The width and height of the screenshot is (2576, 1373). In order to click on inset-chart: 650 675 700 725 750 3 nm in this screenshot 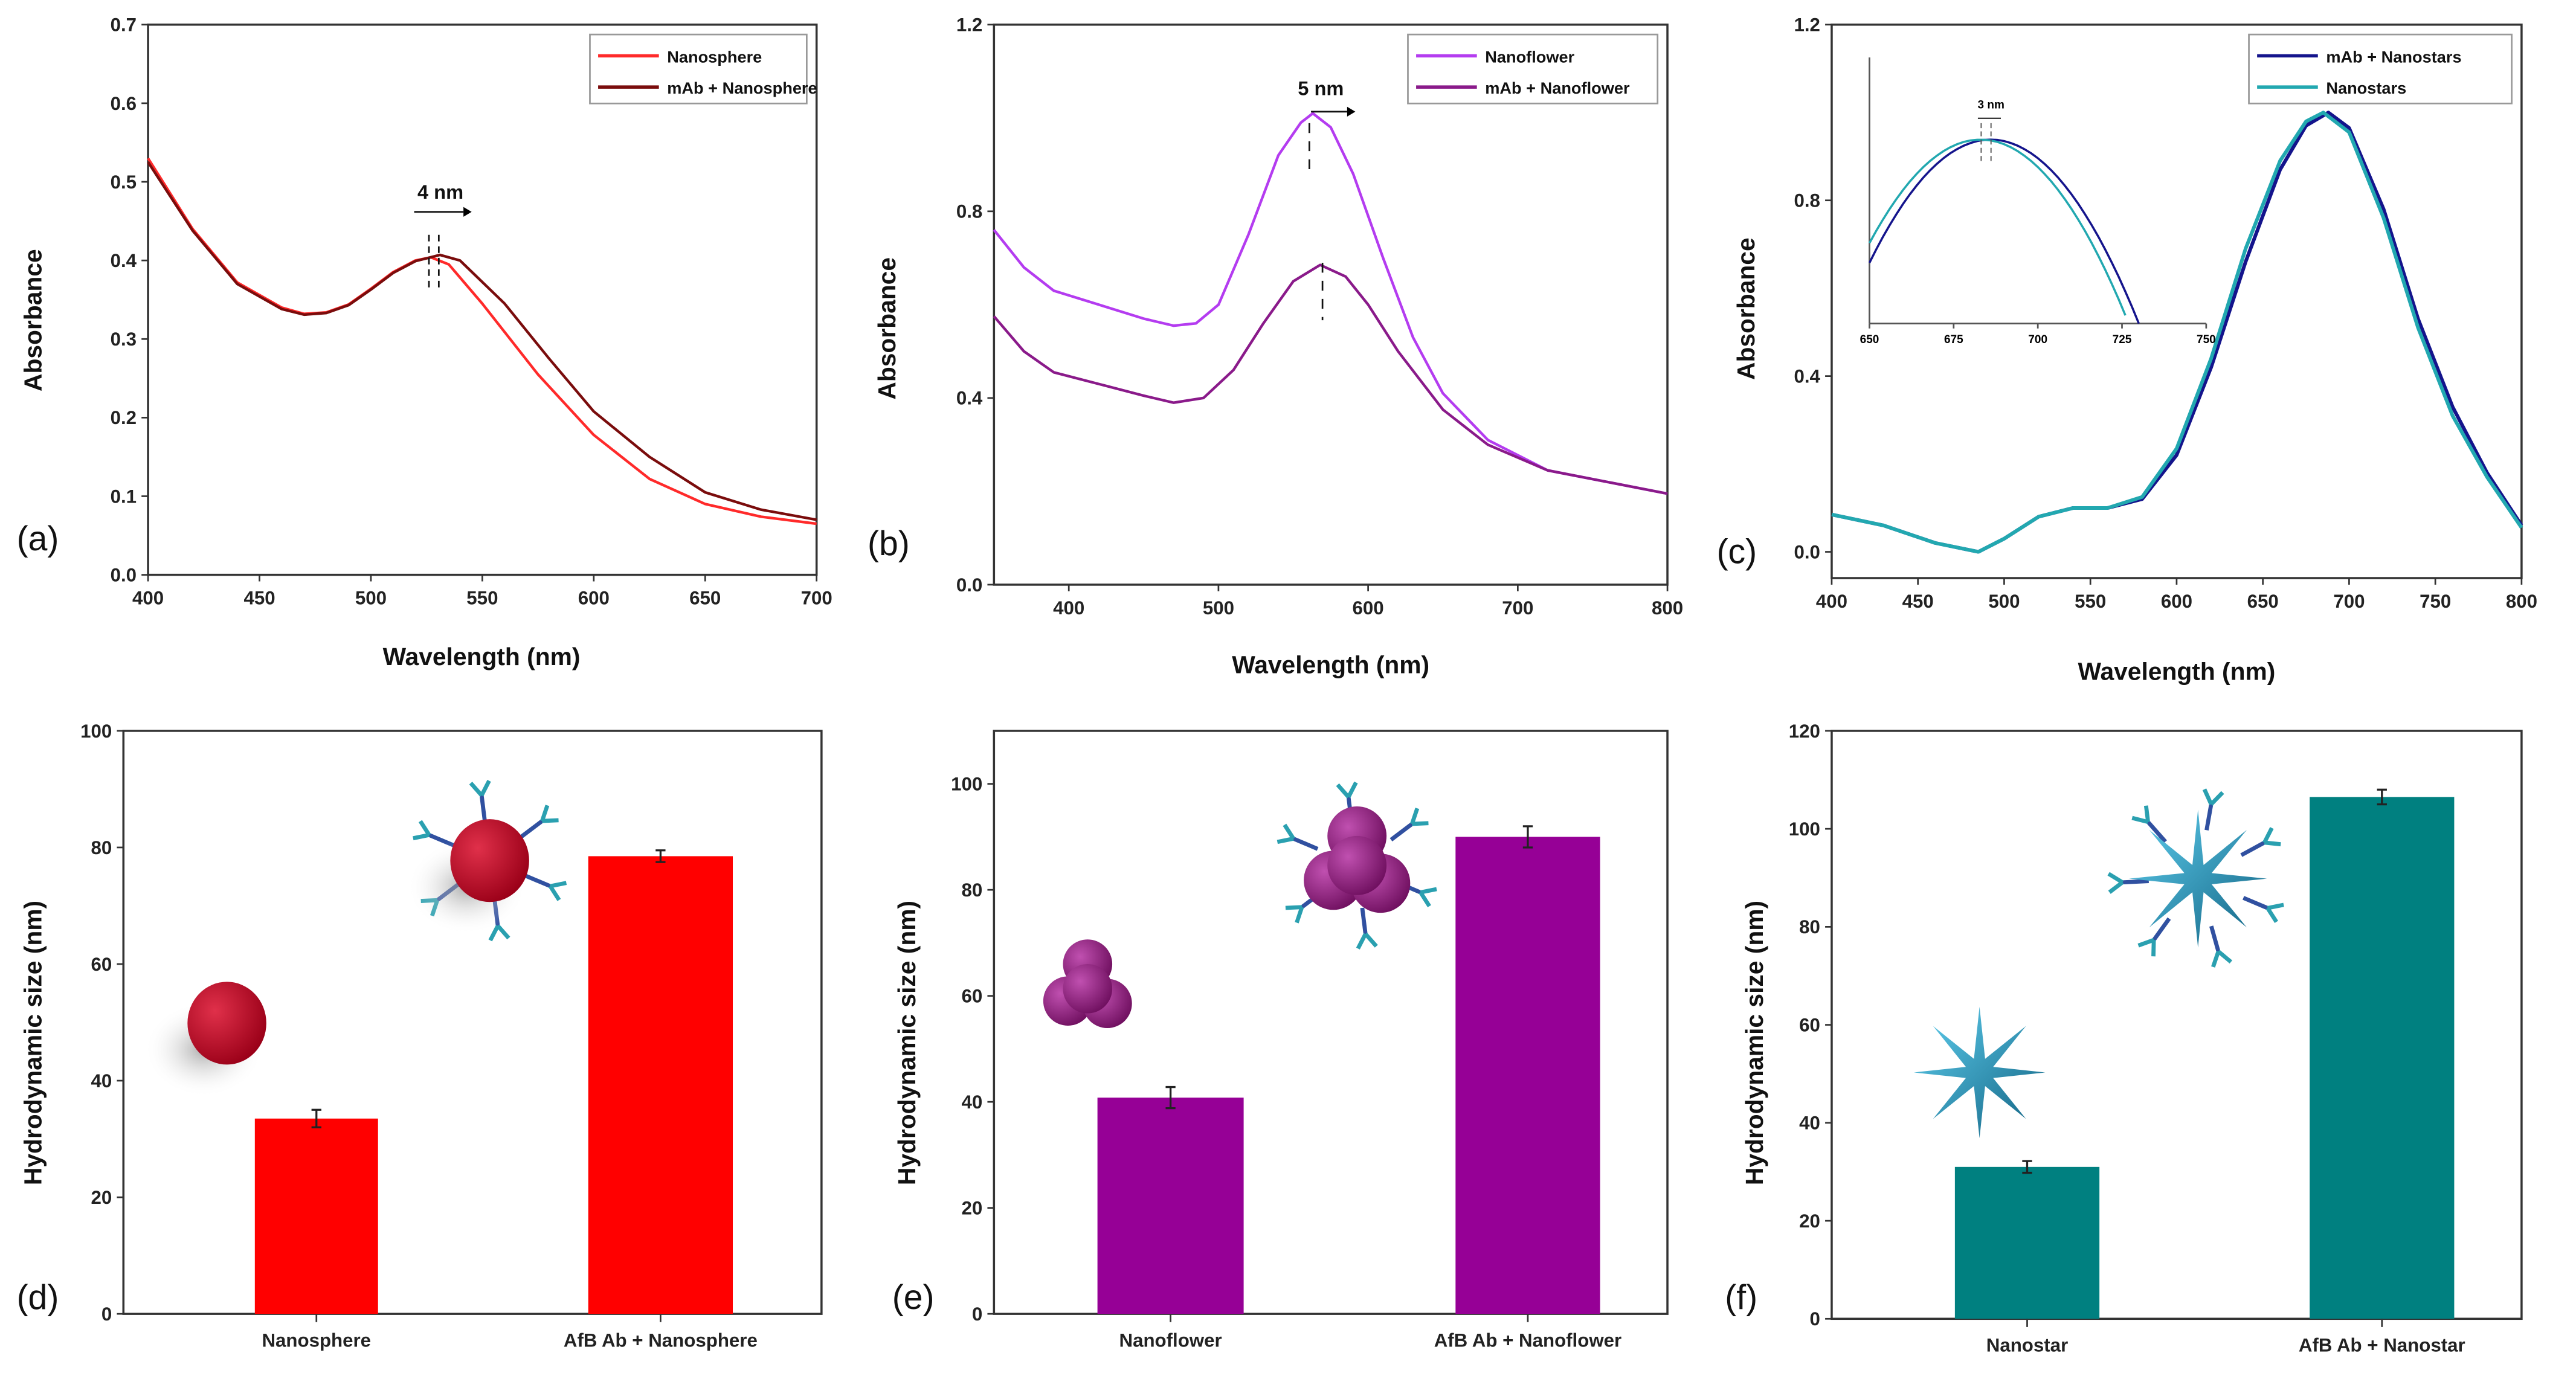, I will do `click(2038, 201)`.